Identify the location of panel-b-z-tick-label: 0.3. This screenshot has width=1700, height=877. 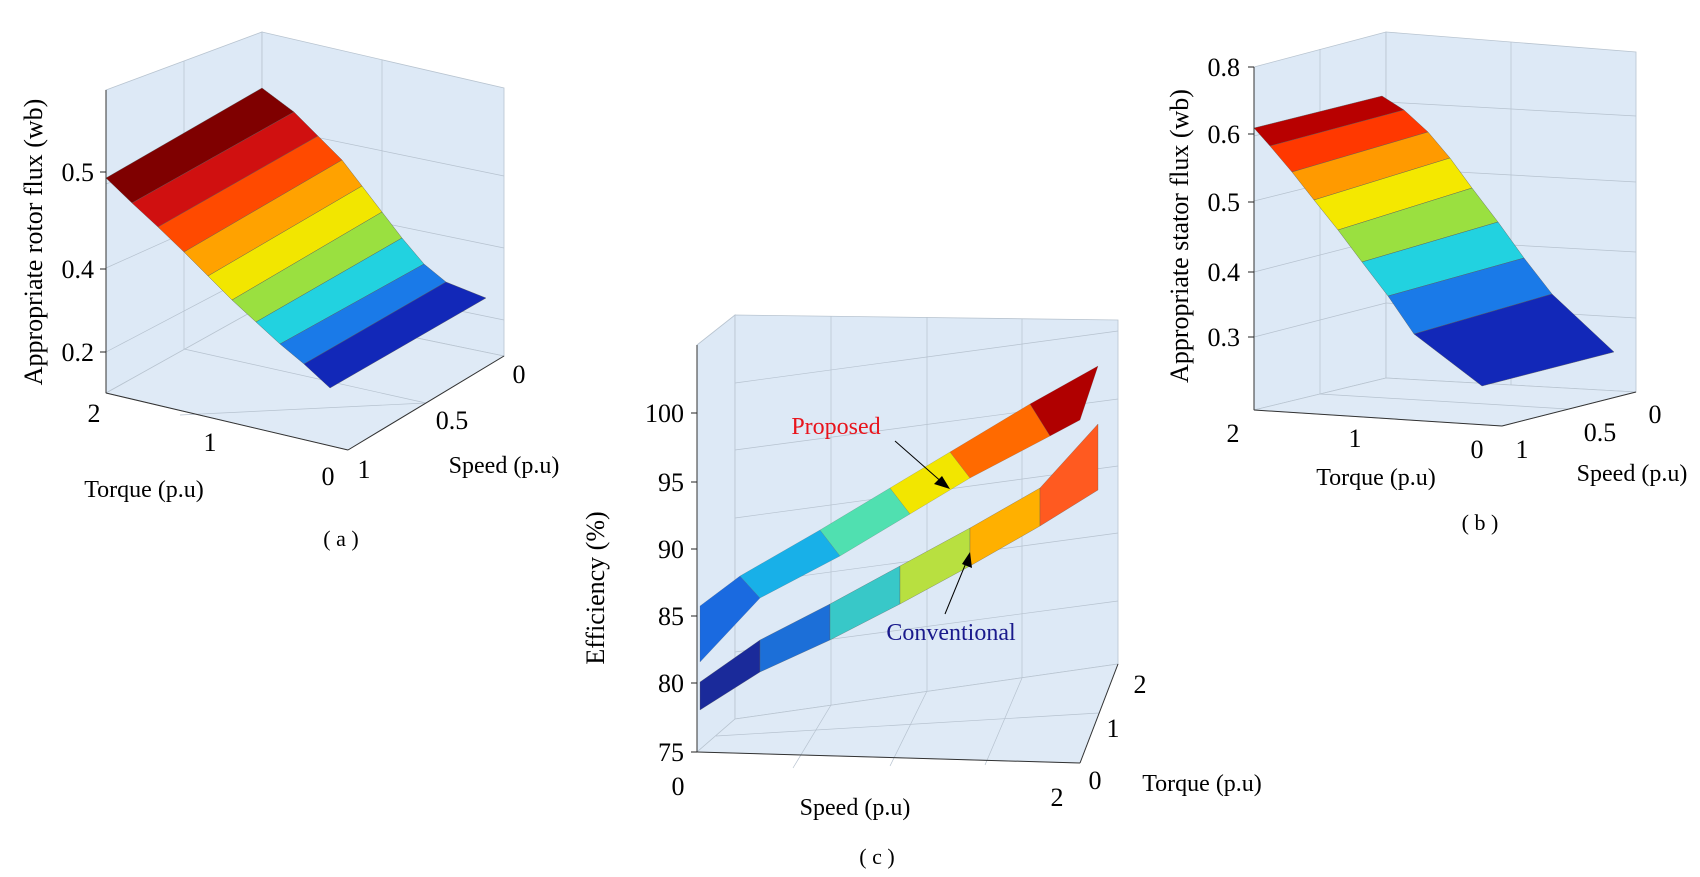
(1224, 337).